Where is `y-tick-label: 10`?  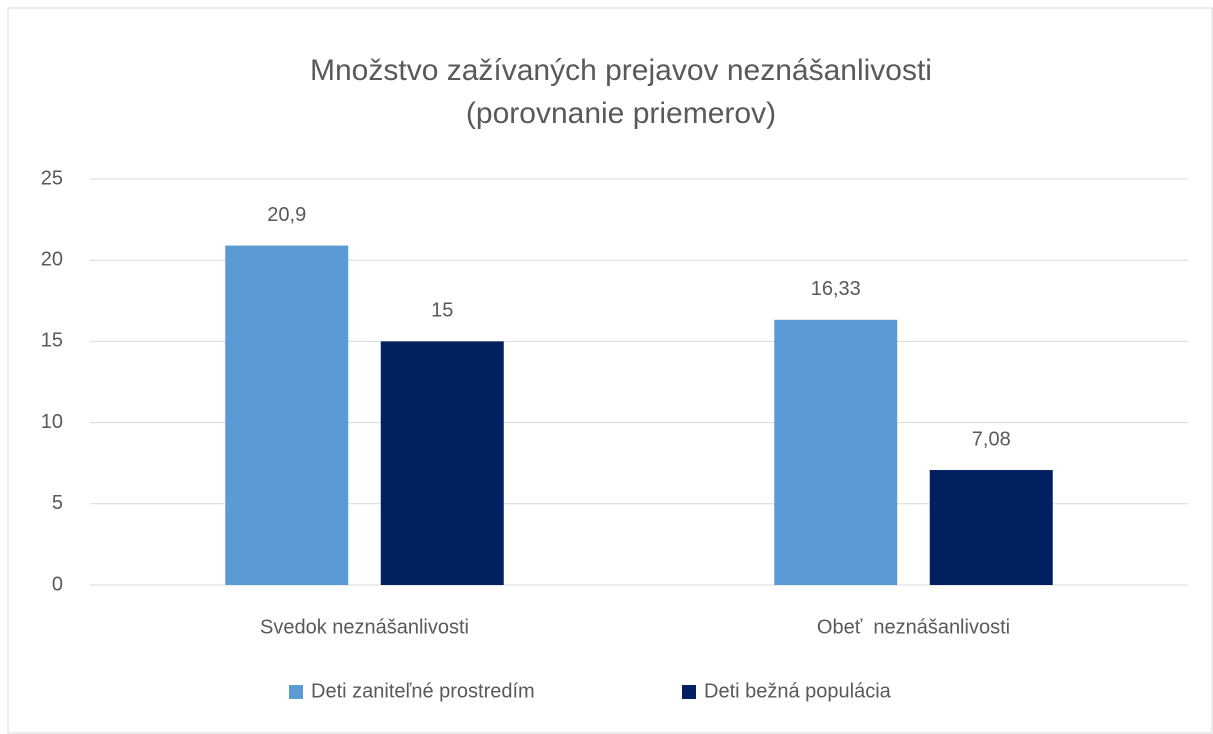 y-tick-label: 10 is located at coordinates (52, 422).